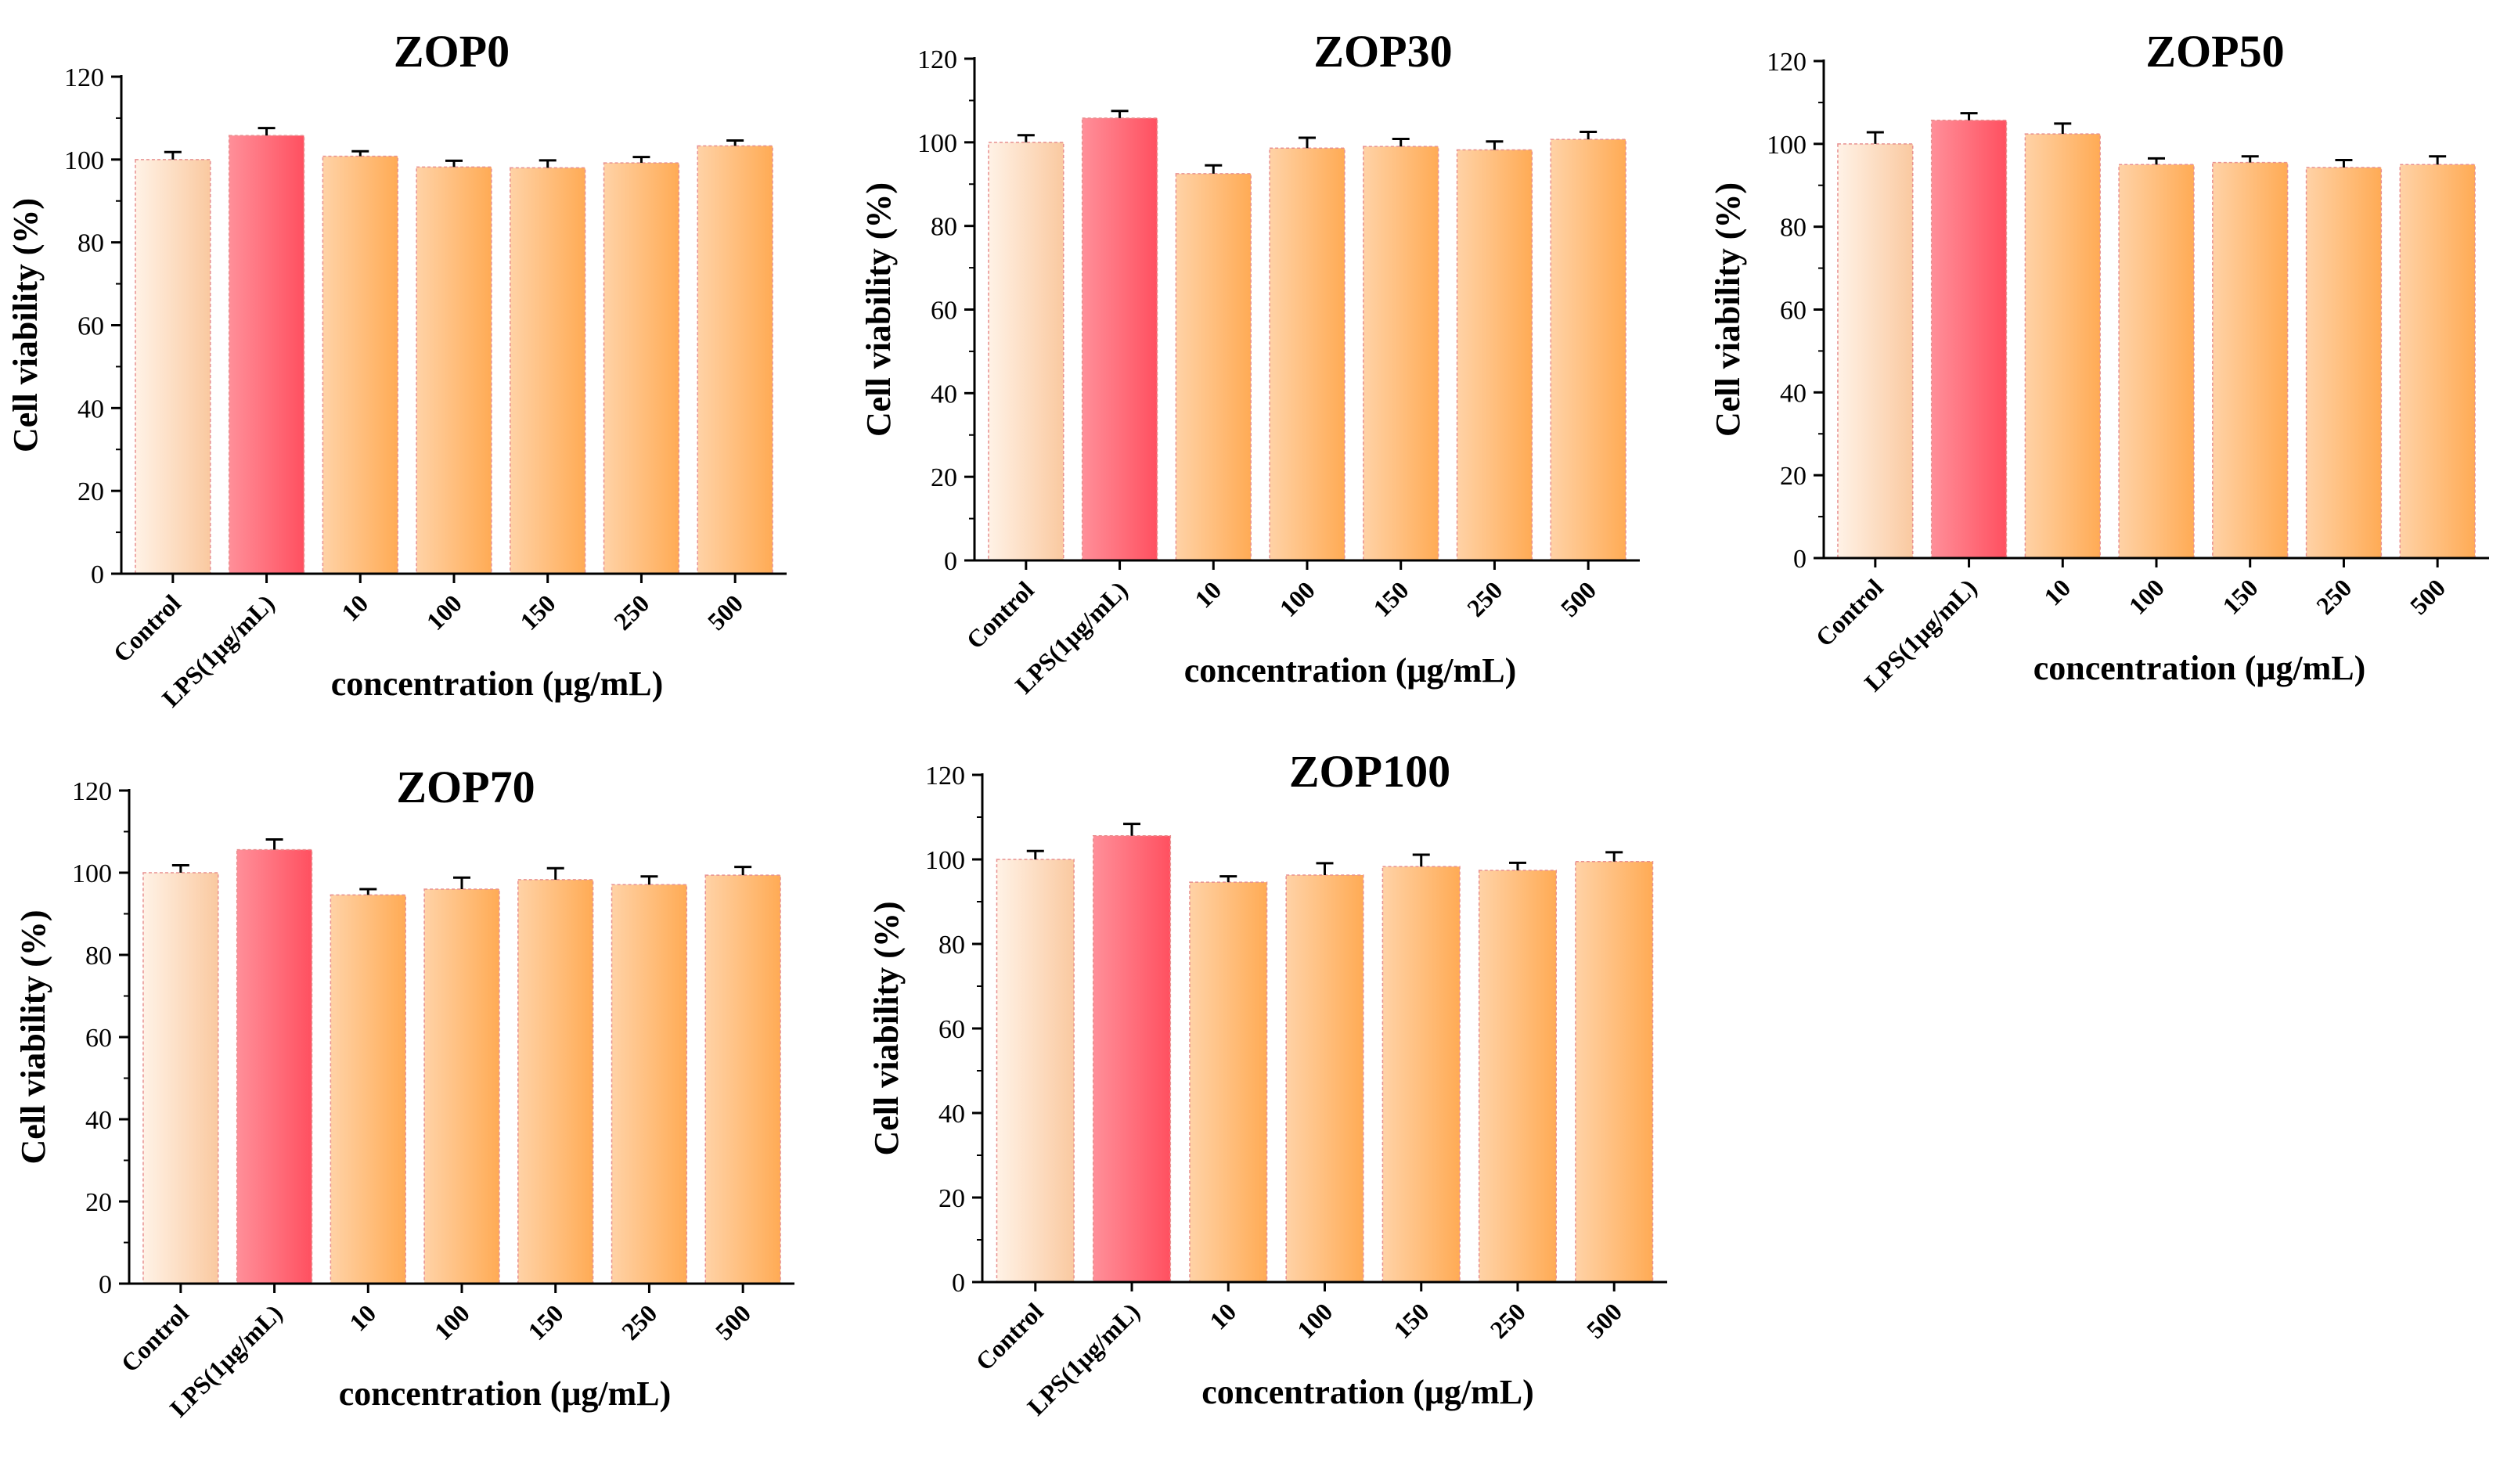 The width and height of the screenshot is (2518, 1484). What do you see at coordinates (2214, 51) in the screenshot?
I see `chart-title: ZOP50` at bounding box center [2214, 51].